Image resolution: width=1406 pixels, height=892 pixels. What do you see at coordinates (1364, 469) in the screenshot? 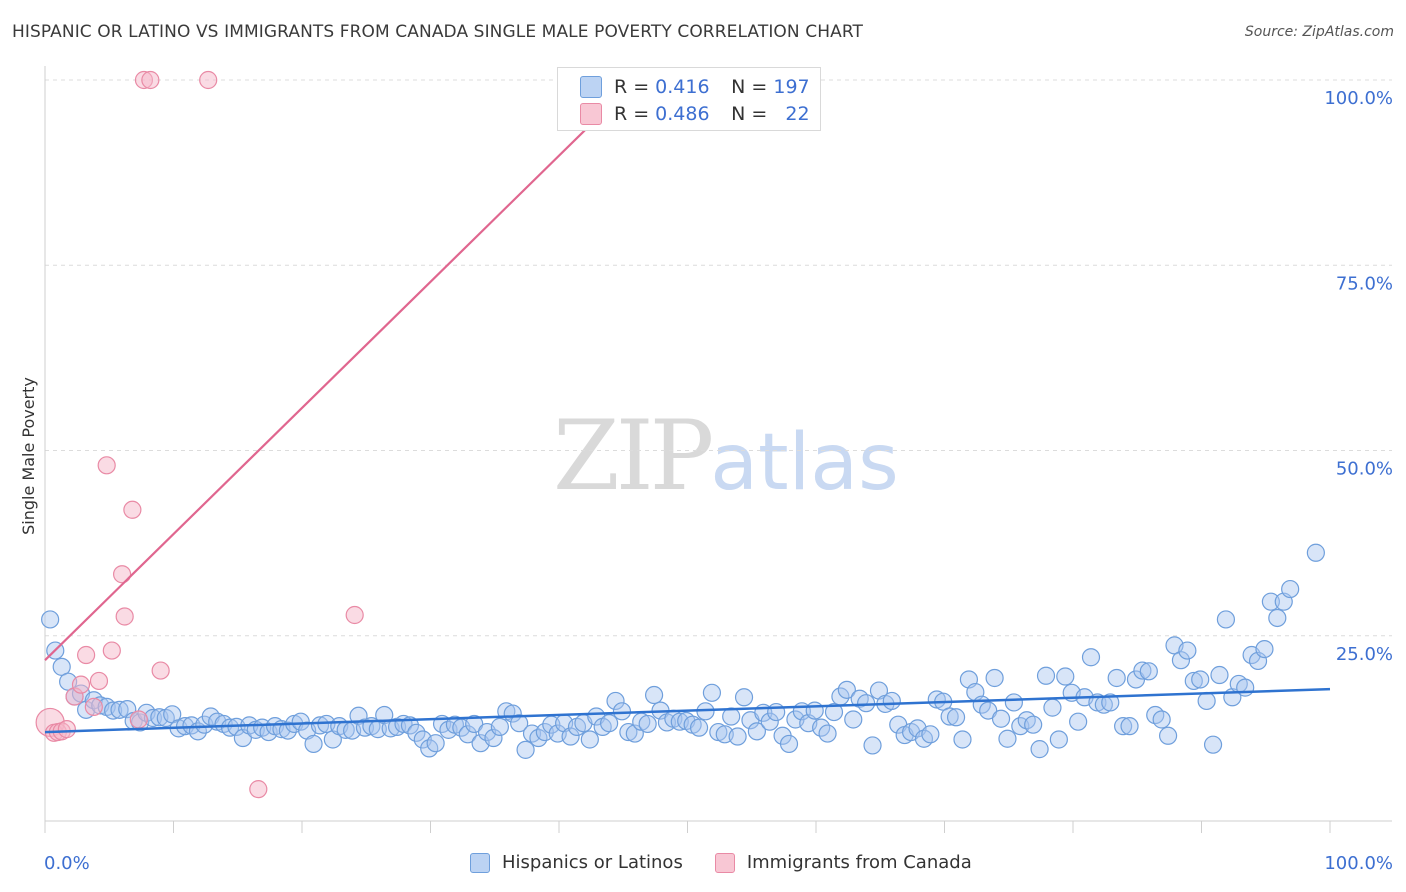
I see `y-tick-label: 50.0%` at bounding box center [1364, 469].